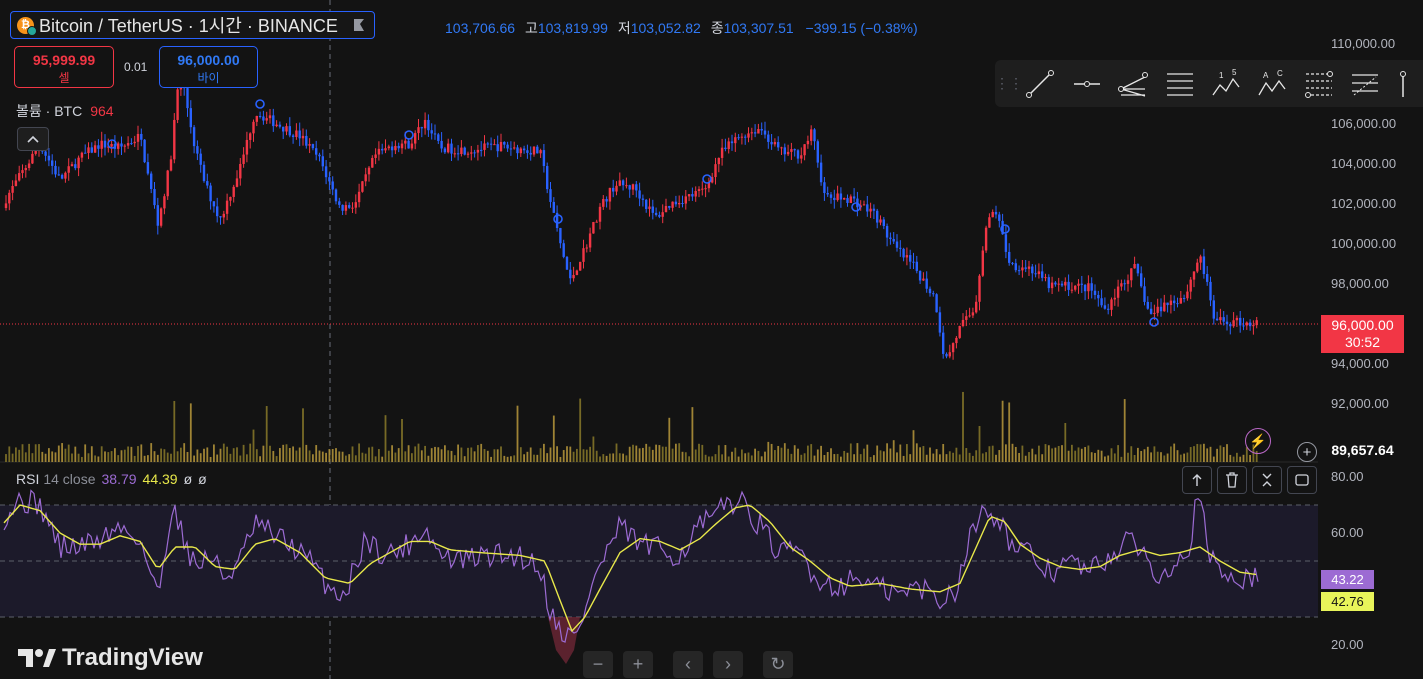 This screenshot has height=679, width=1423. What do you see at coordinates (1307, 452) in the screenshot?
I see `add-plus-icon: +` at bounding box center [1307, 452].